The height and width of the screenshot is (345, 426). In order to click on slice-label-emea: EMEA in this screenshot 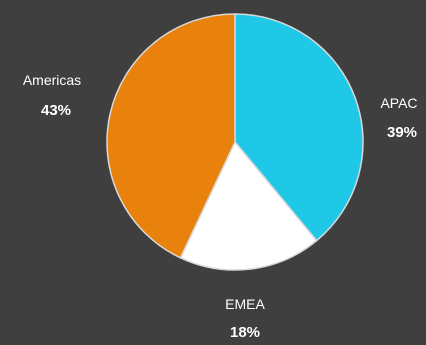, I will do `click(245, 304)`.